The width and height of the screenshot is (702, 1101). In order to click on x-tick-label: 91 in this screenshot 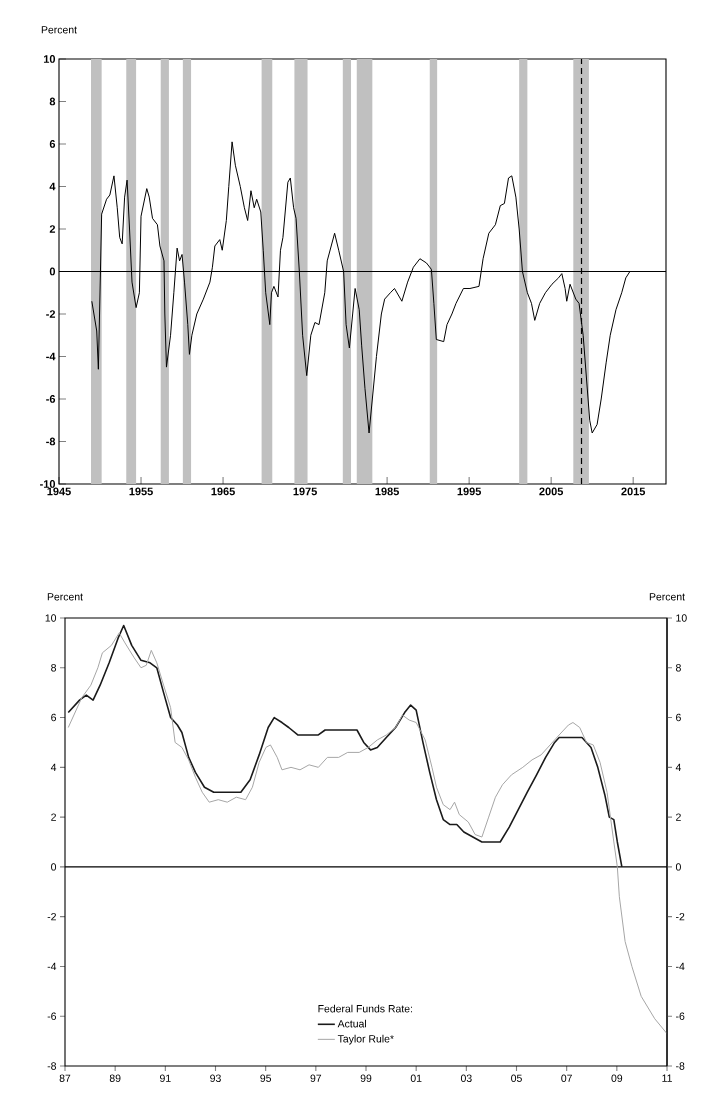, I will do `click(165, 1078)`.